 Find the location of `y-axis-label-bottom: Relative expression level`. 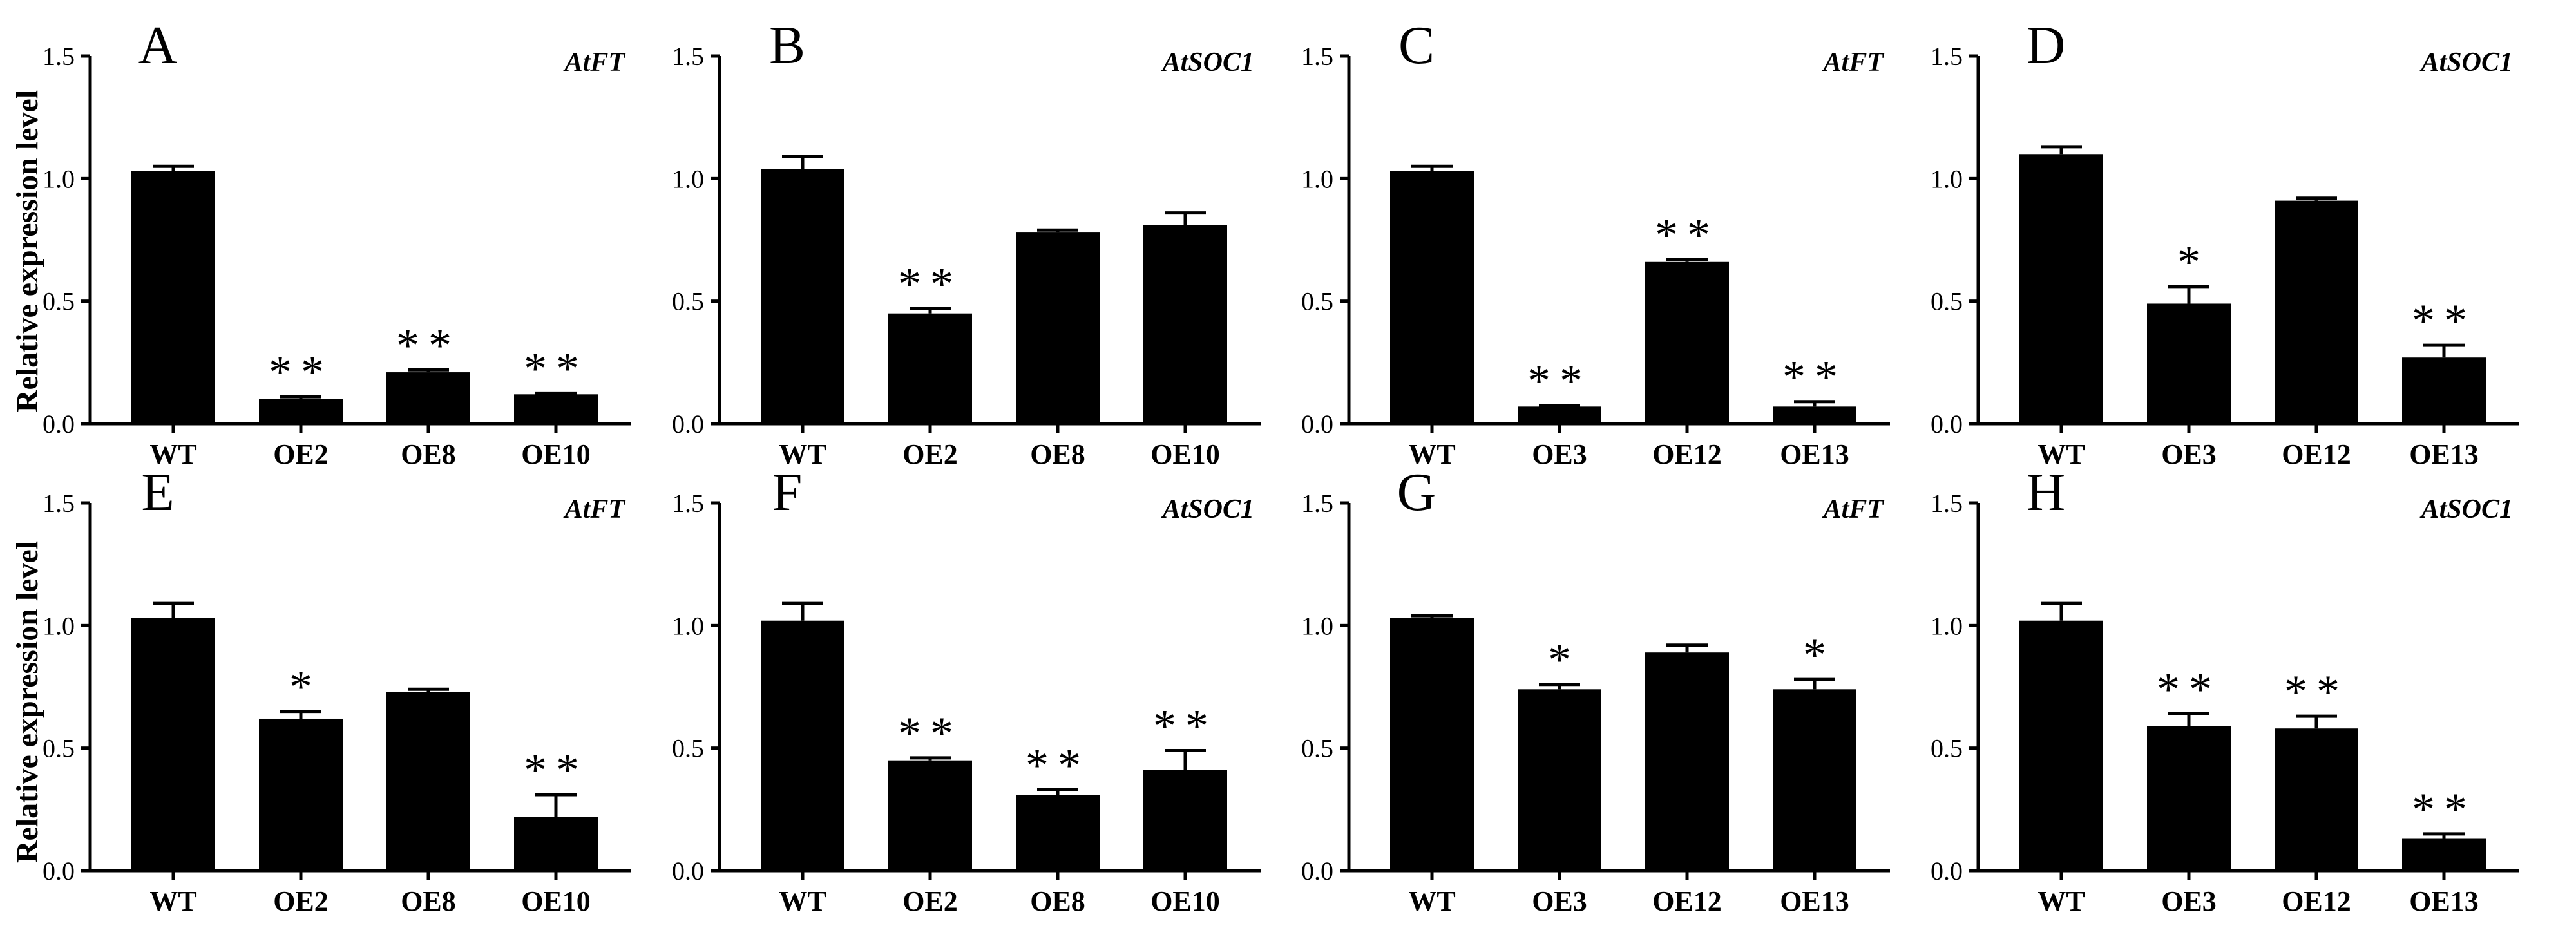

y-axis-label-bottom: Relative expression level is located at coordinates (27, 702).